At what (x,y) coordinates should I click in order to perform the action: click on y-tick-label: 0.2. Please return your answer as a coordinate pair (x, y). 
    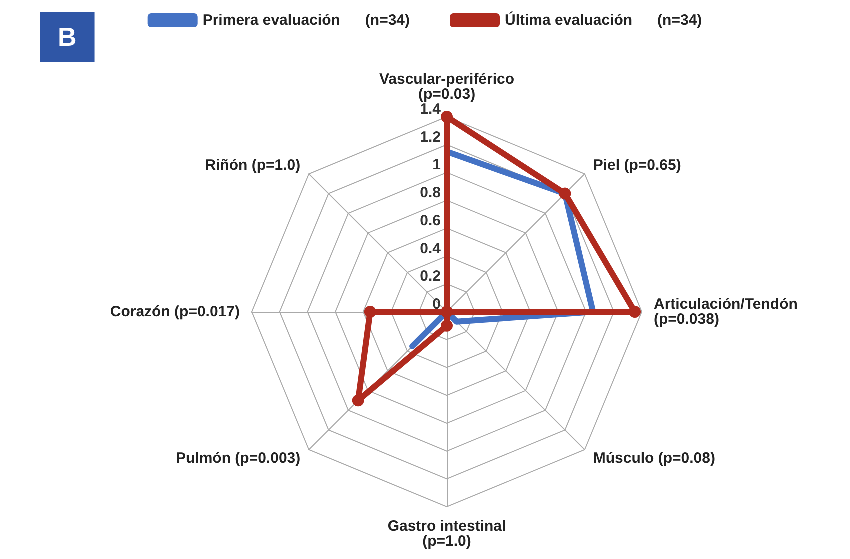
    Looking at the image, I should click on (430, 277).